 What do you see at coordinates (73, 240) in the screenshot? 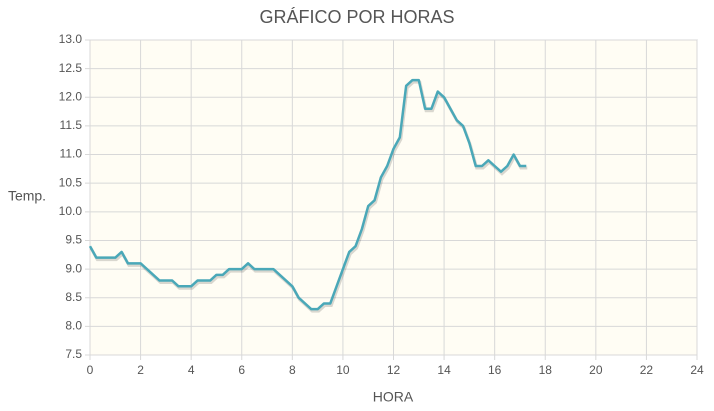
I see `y-tick-label: 9.5` at bounding box center [73, 240].